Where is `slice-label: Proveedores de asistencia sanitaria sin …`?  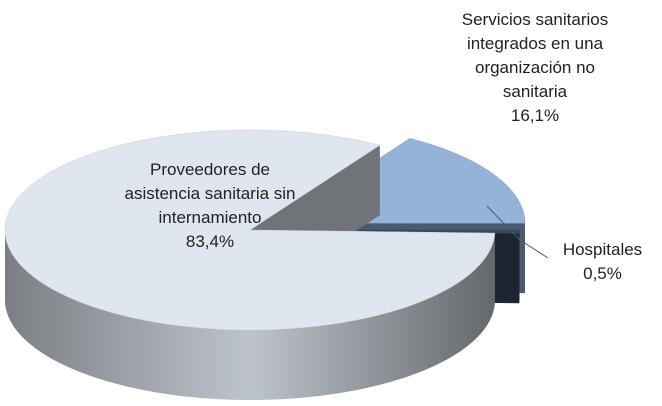 slice-label: Proveedores de asistencia sanitaria sin … is located at coordinates (210, 206).